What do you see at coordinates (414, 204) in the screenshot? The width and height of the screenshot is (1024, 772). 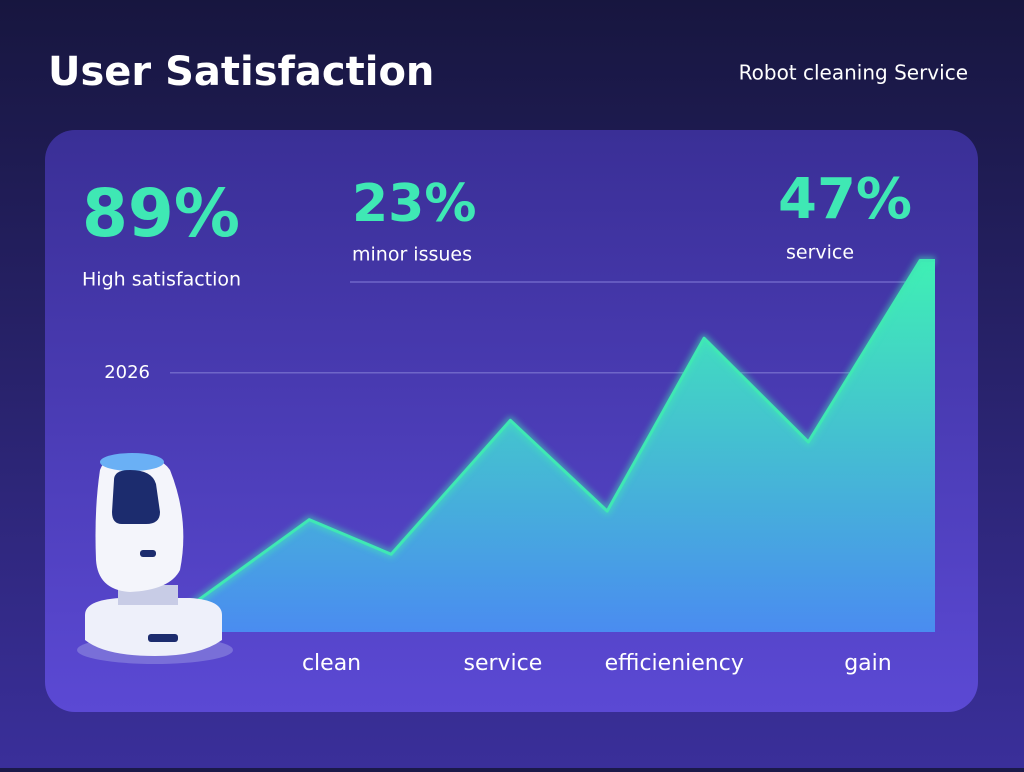 I see `stat-value: 23%` at bounding box center [414, 204].